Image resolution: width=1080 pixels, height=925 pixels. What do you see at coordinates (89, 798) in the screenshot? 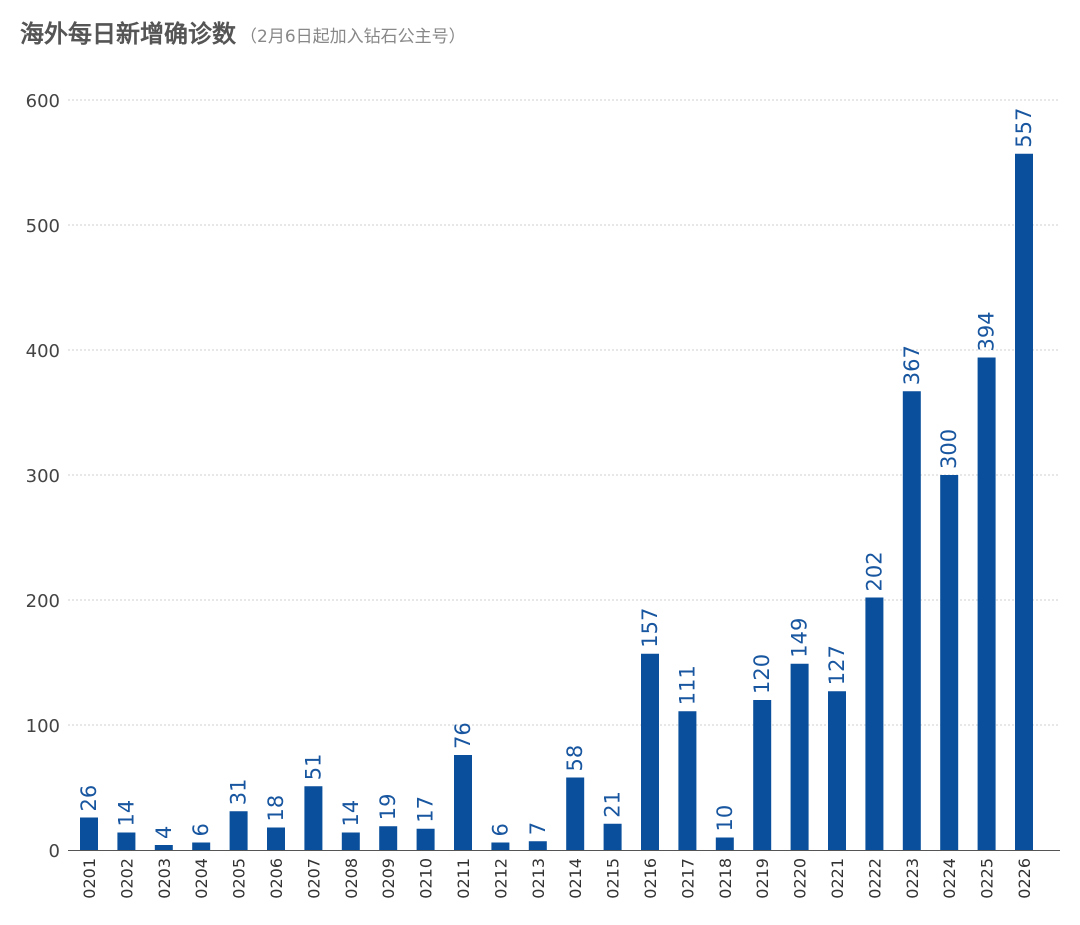
I see `data-label: 26` at bounding box center [89, 798].